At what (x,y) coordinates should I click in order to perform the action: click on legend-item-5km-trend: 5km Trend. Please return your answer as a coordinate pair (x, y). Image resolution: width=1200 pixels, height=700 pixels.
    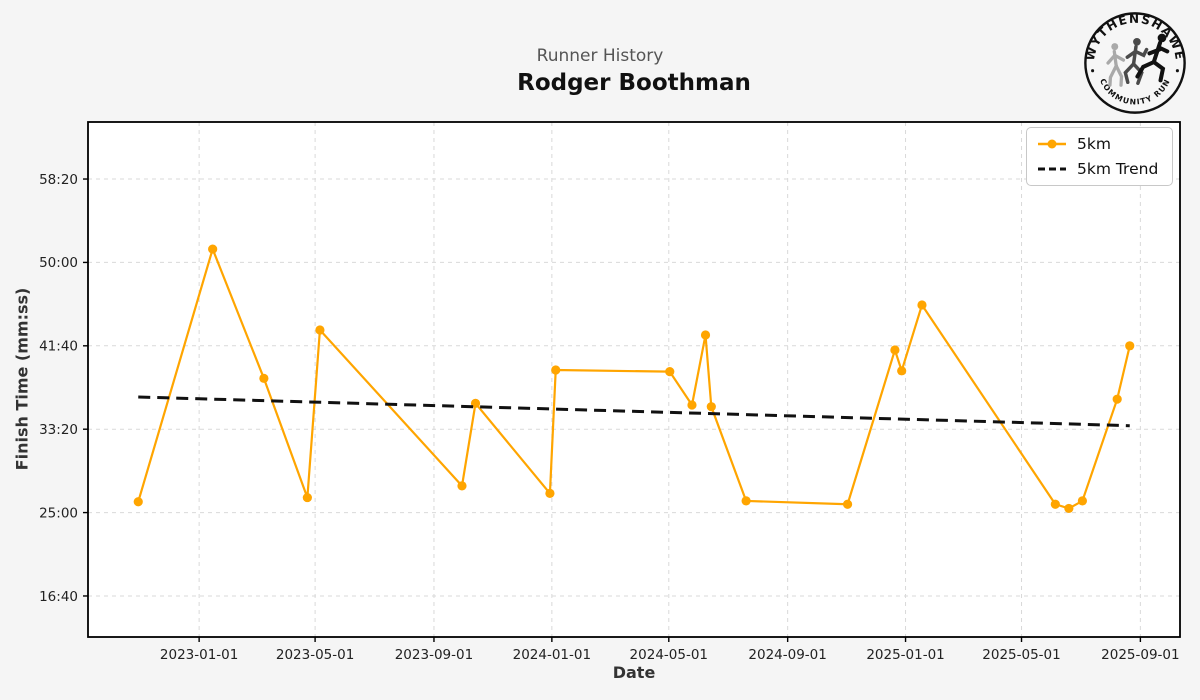
    Looking at the image, I should click on (1097, 169).